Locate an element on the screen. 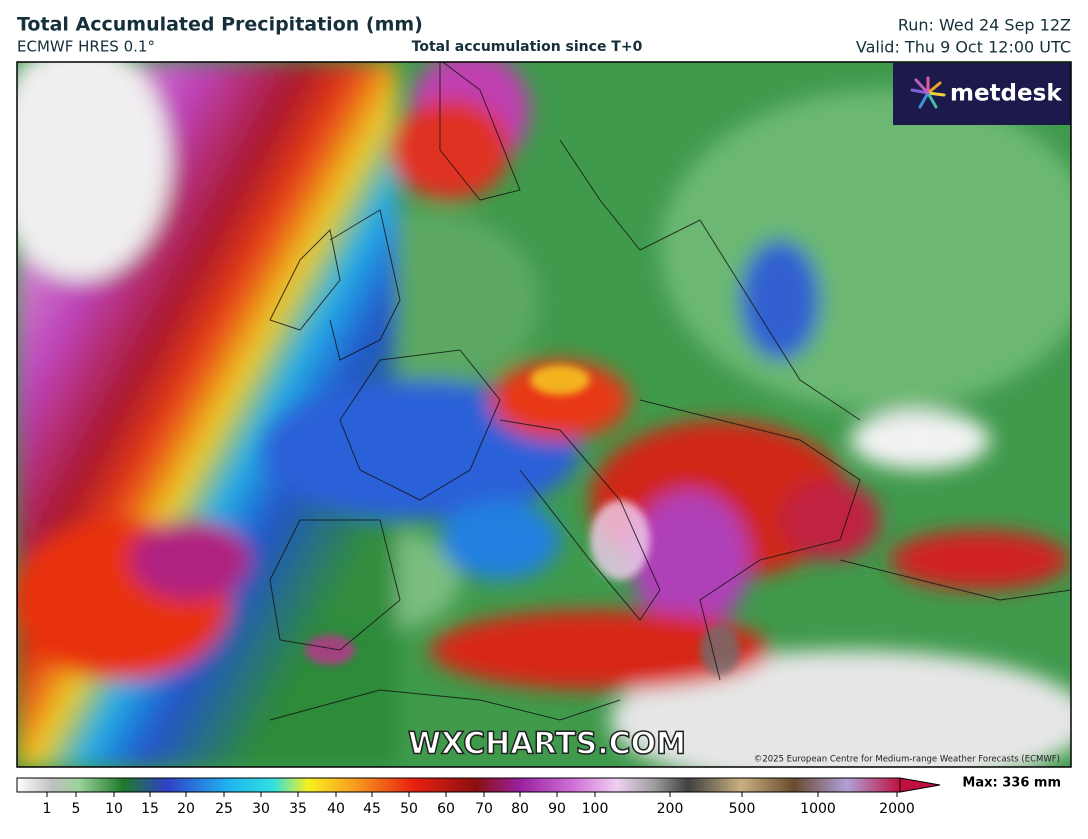 The width and height of the screenshot is (1088, 839). colorbar-max: Max: 336 mm is located at coordinates (1011, 783).